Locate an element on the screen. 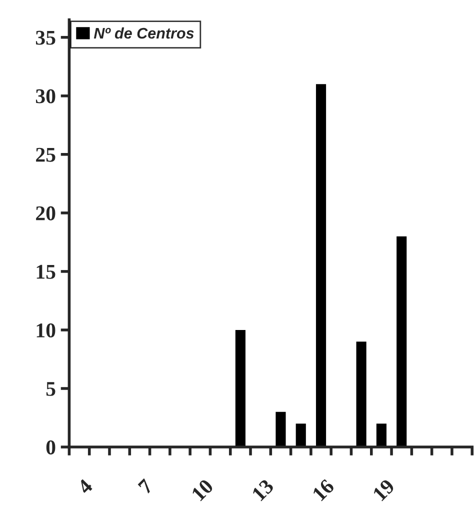 This screenshot has width=474, height=521. y-tick-label: 10 is located at coordinates (46, 330).